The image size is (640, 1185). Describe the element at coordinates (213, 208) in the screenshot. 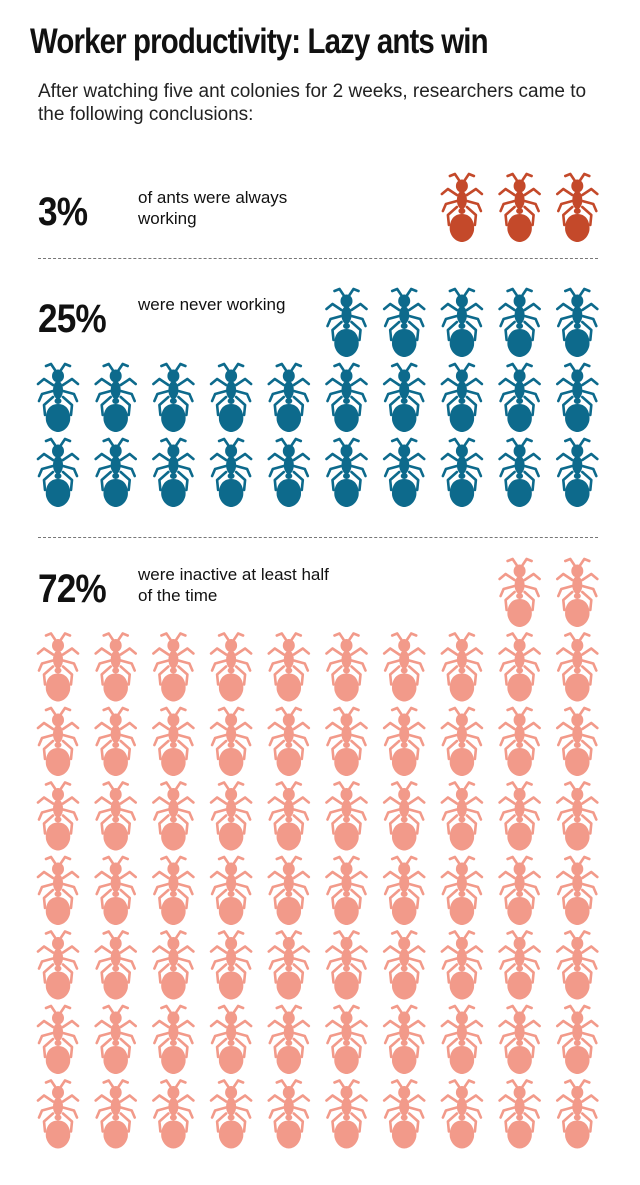

I see `always-working-description: of ants were always working` at that location.